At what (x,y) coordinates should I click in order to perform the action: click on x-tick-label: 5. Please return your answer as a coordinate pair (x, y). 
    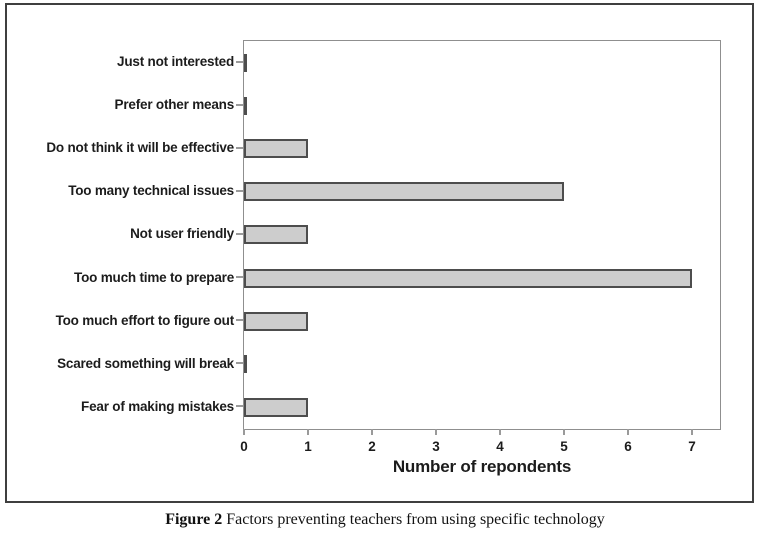
    Looking at the image, I should click on (564, 446).